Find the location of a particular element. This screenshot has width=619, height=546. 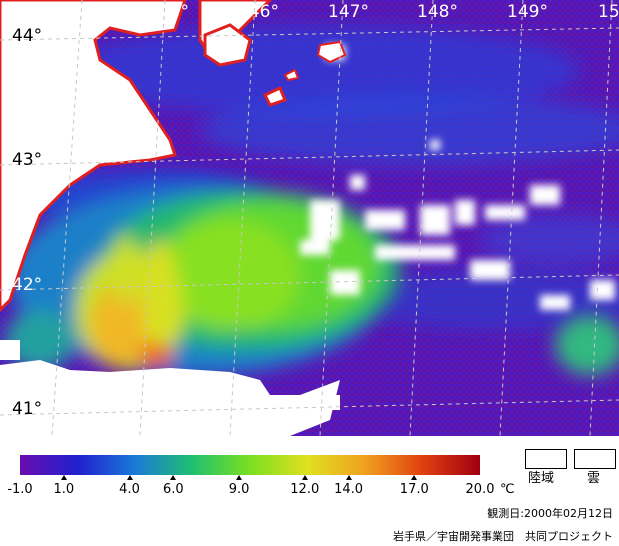

tick-label: -1.0 is located at coordinates (20, 489).